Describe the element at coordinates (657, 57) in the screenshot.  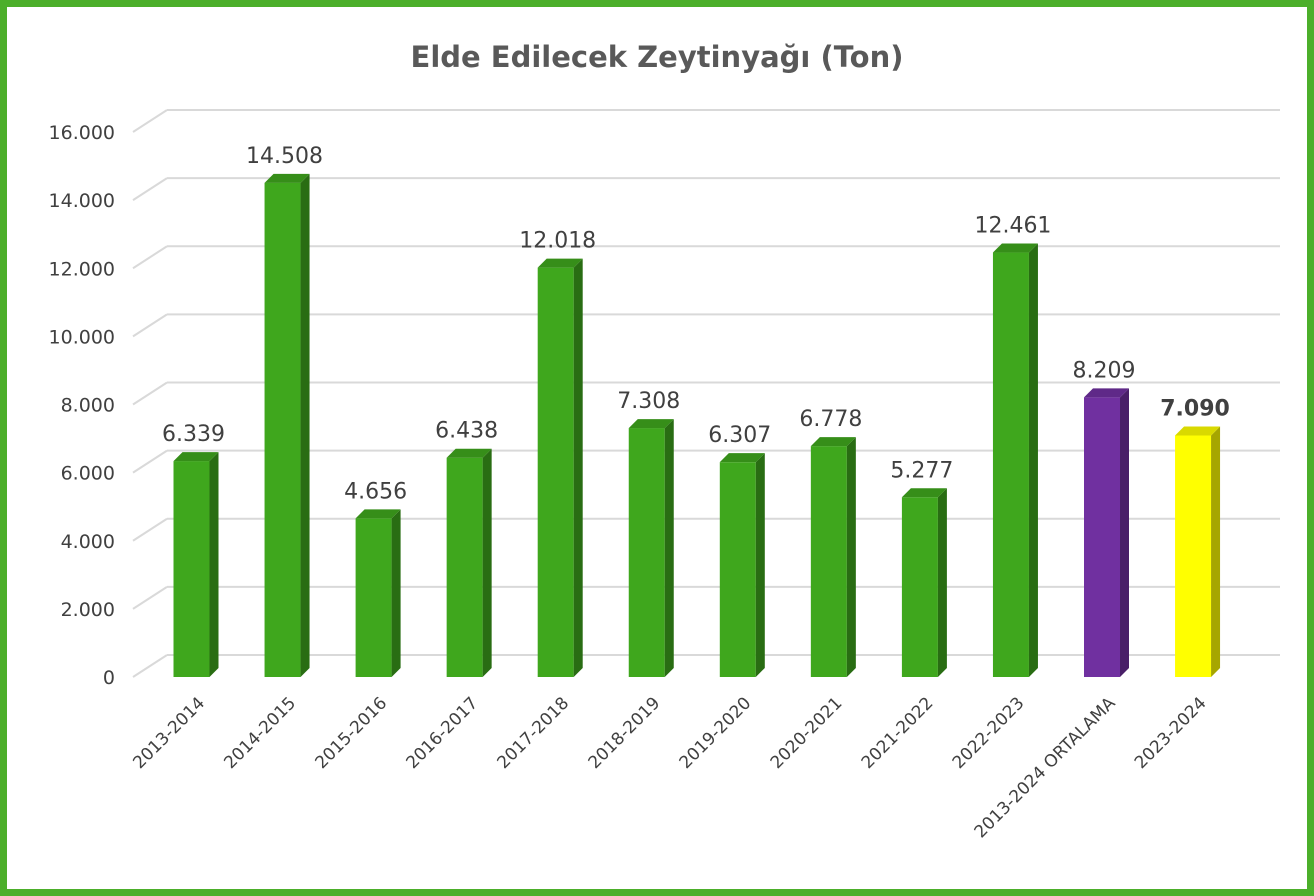
I see `chart-title: Elde Edilecek Zeytinyağı (Ton)` at that location.